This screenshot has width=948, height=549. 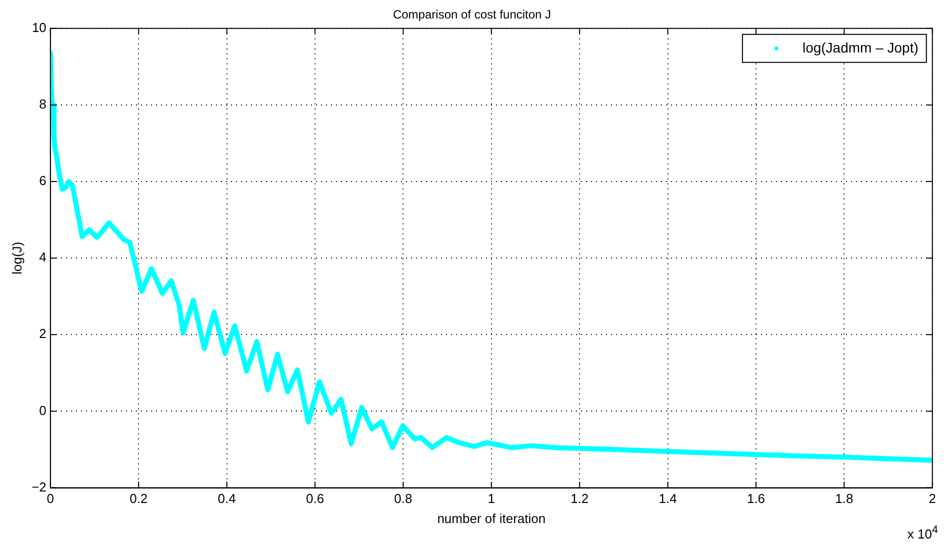 I want to click on y-tick-label: 8, so click(x=42, y=104).